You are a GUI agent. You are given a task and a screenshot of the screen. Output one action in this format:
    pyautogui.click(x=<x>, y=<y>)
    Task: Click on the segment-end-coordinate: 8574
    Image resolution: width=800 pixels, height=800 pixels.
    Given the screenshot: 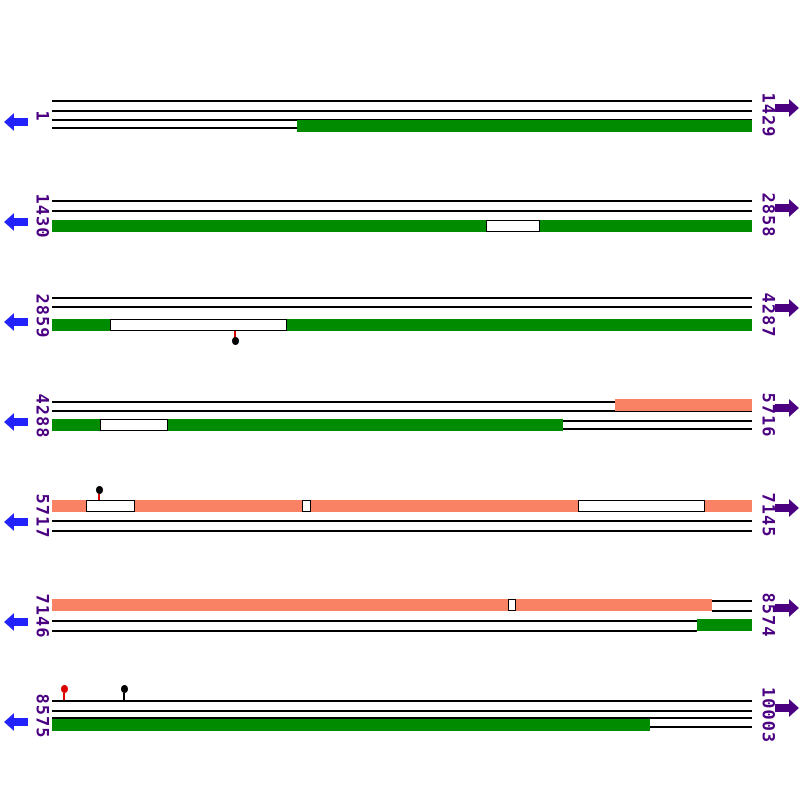 What is the action you would take?
    pyautogui.click(x=767, y=615)
    